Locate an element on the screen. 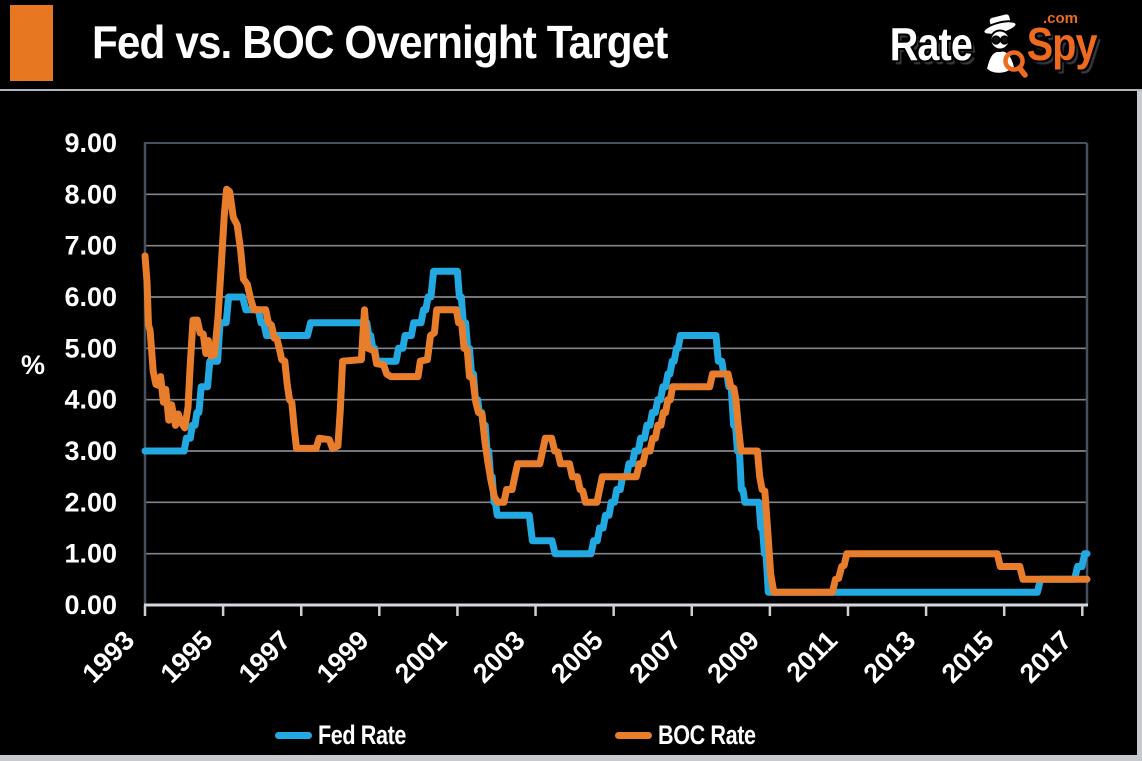 The height and width of the screenshot is (761, 1142). x-axis-tick-label: 2003 is located at coordinates (499, 657).